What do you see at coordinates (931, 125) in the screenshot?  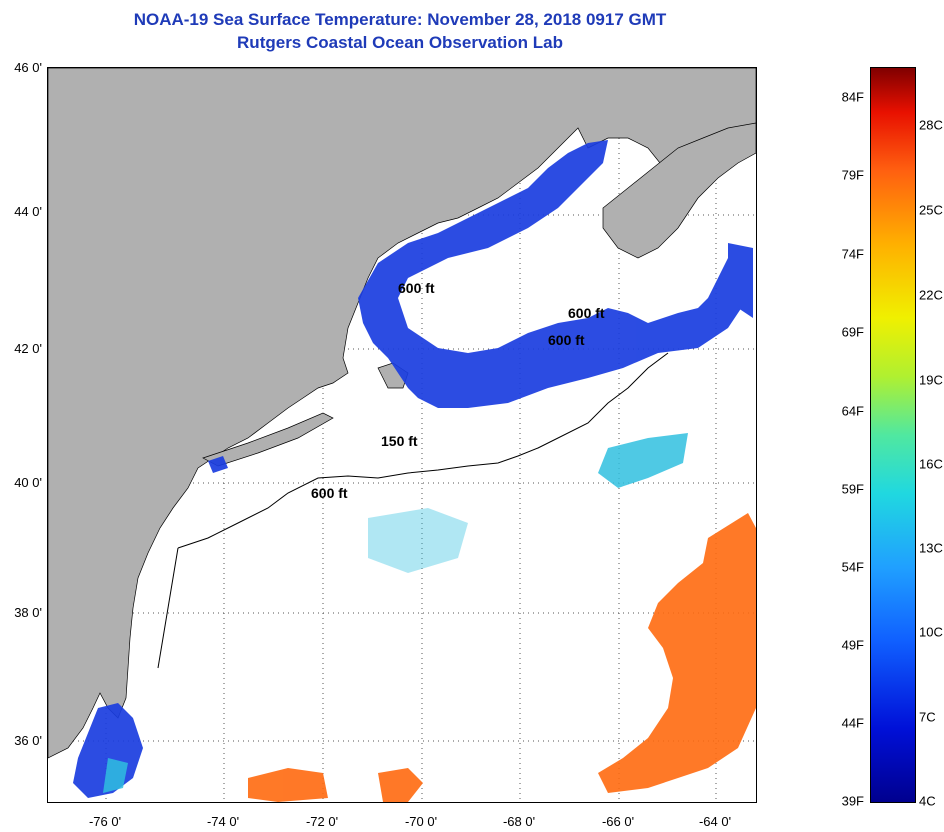 I see `colorbar-c-label: 28C` at bounding box center [931, 125].